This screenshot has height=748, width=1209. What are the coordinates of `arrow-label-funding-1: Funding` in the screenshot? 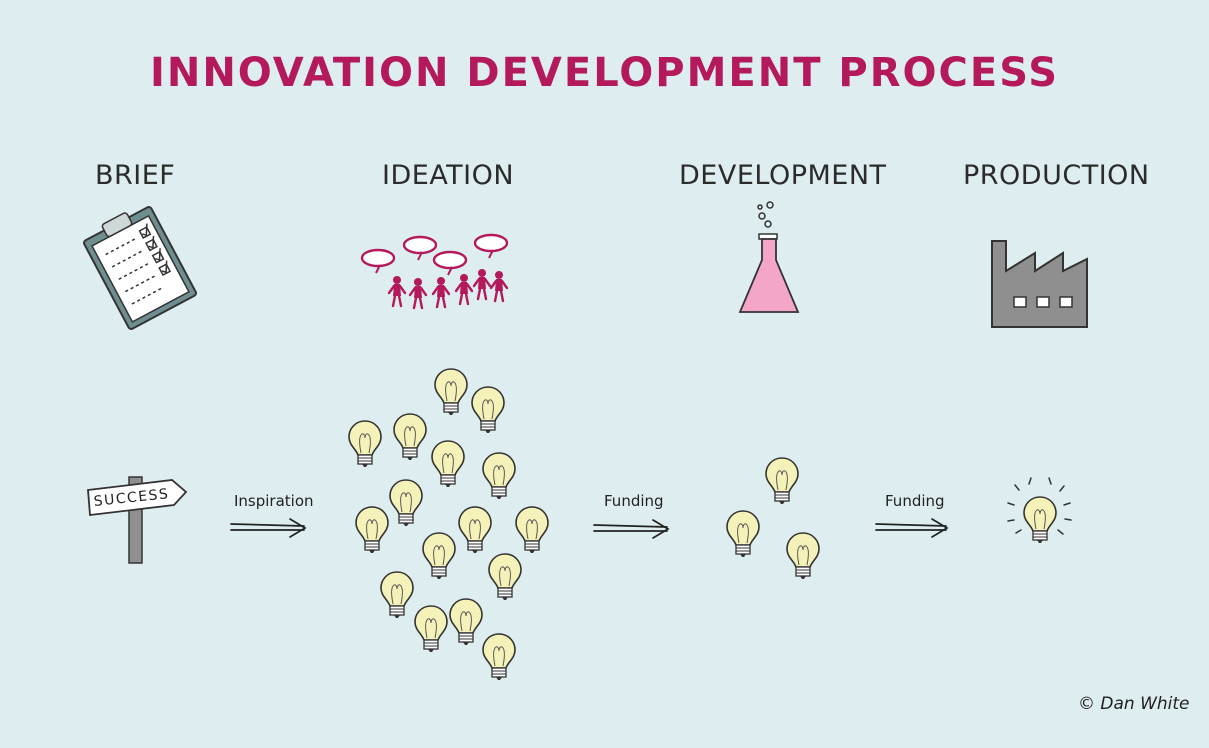 It's located at (634, 501).